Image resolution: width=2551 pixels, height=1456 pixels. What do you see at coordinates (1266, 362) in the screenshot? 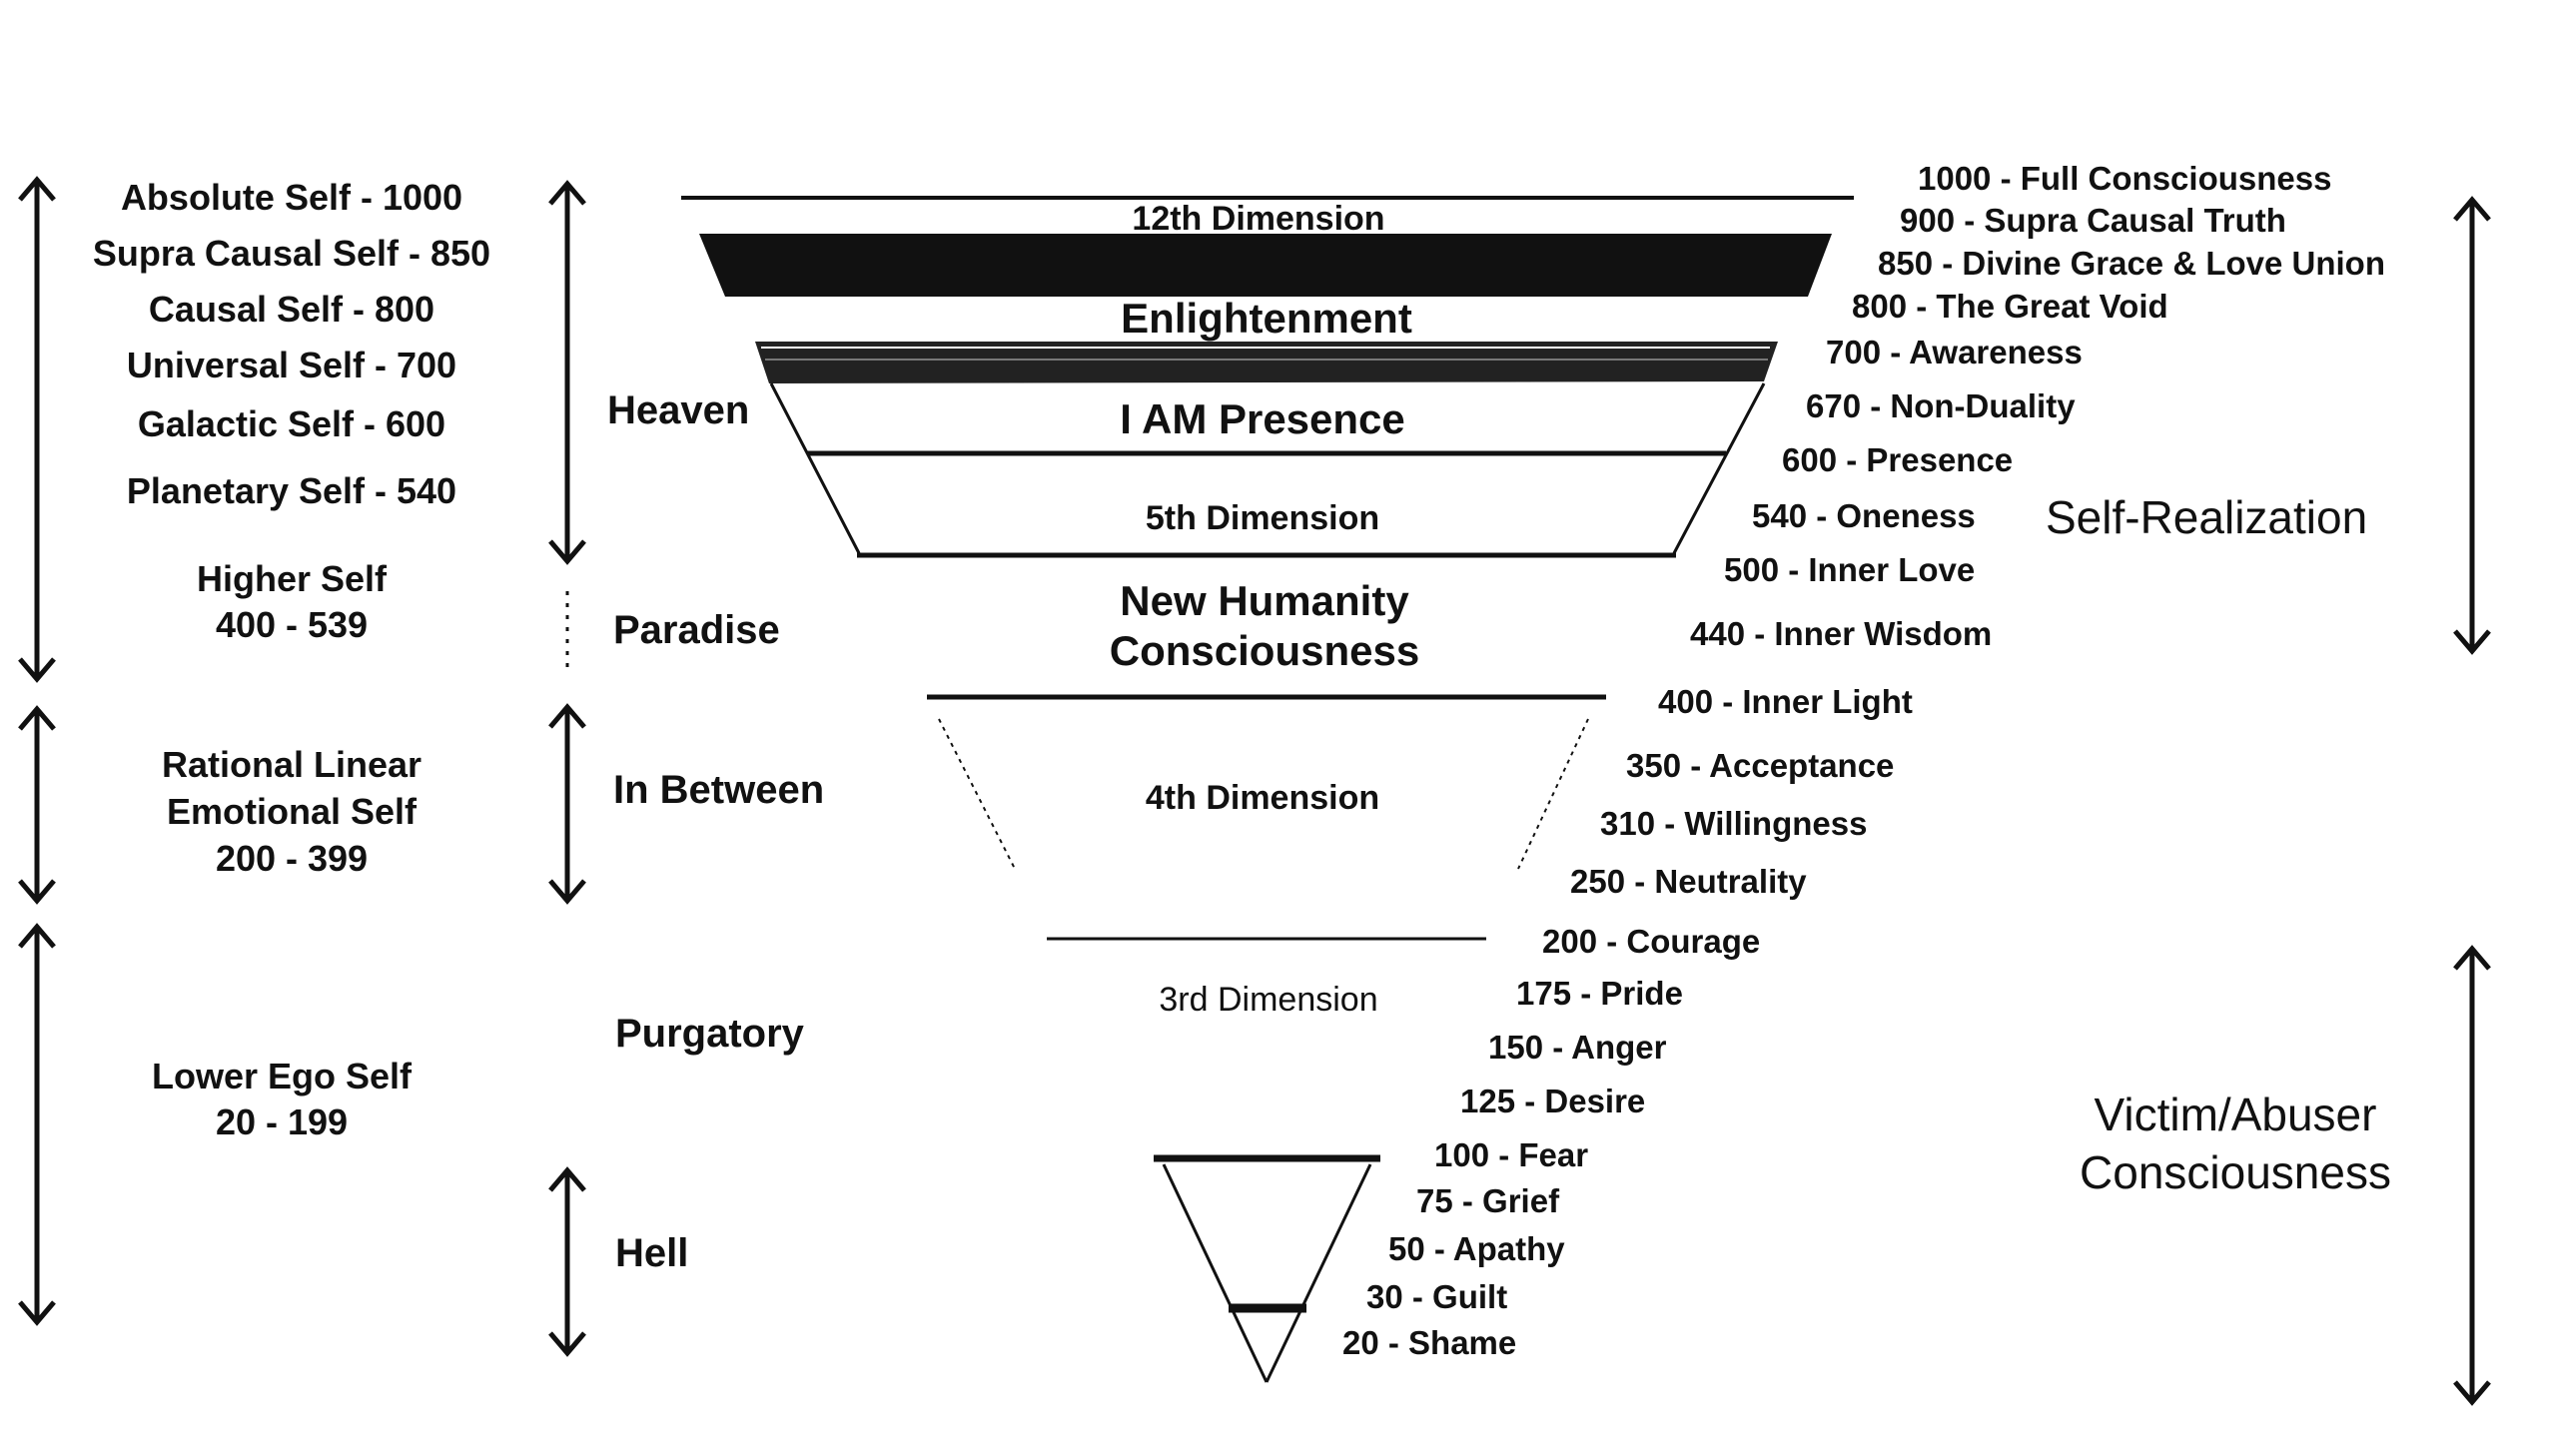
I see `pyramid-band-dark` at bounding box center [1266, 362].